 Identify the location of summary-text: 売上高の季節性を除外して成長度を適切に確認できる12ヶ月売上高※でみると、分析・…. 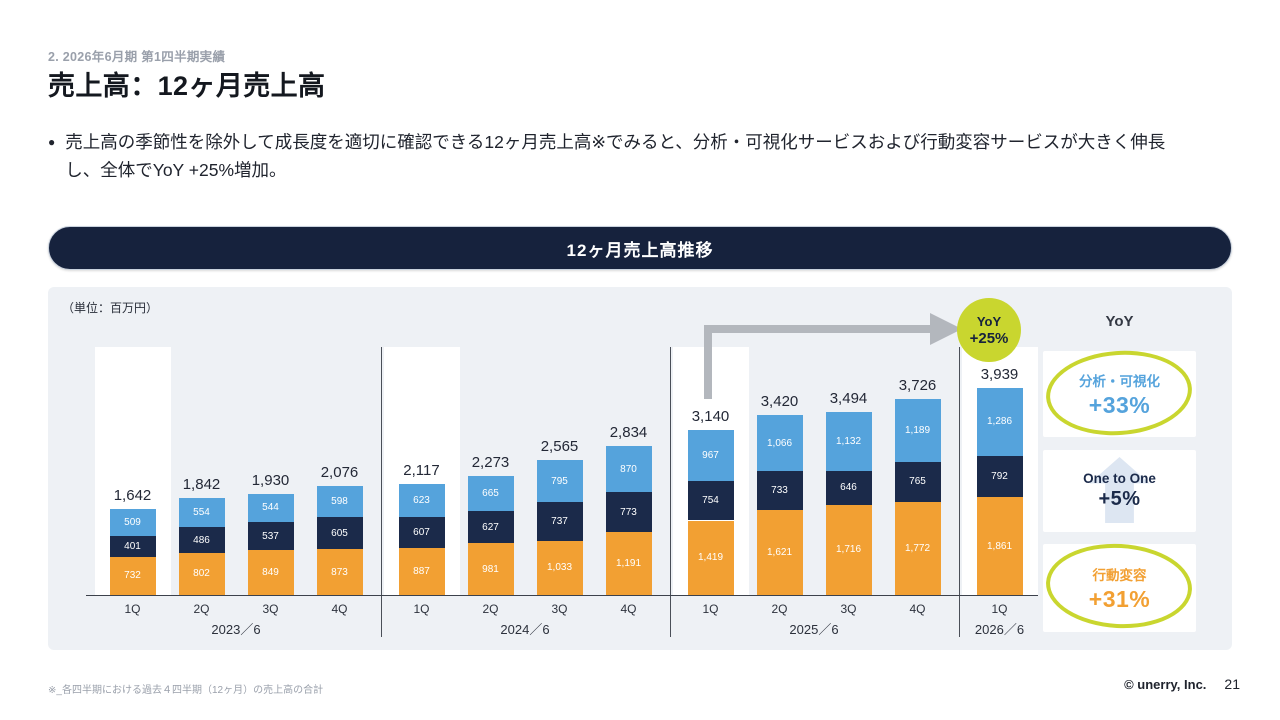
(615, 156).